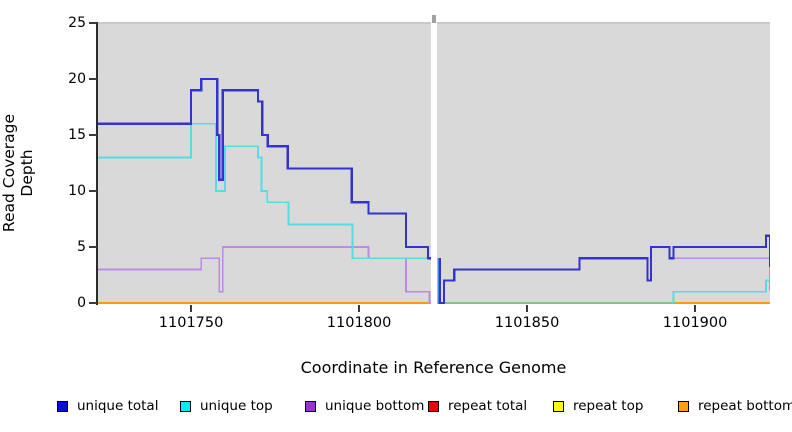  Describe the element at coordinates (118, 406) in the screenshot. I see `legend-label: unique total` at that location.